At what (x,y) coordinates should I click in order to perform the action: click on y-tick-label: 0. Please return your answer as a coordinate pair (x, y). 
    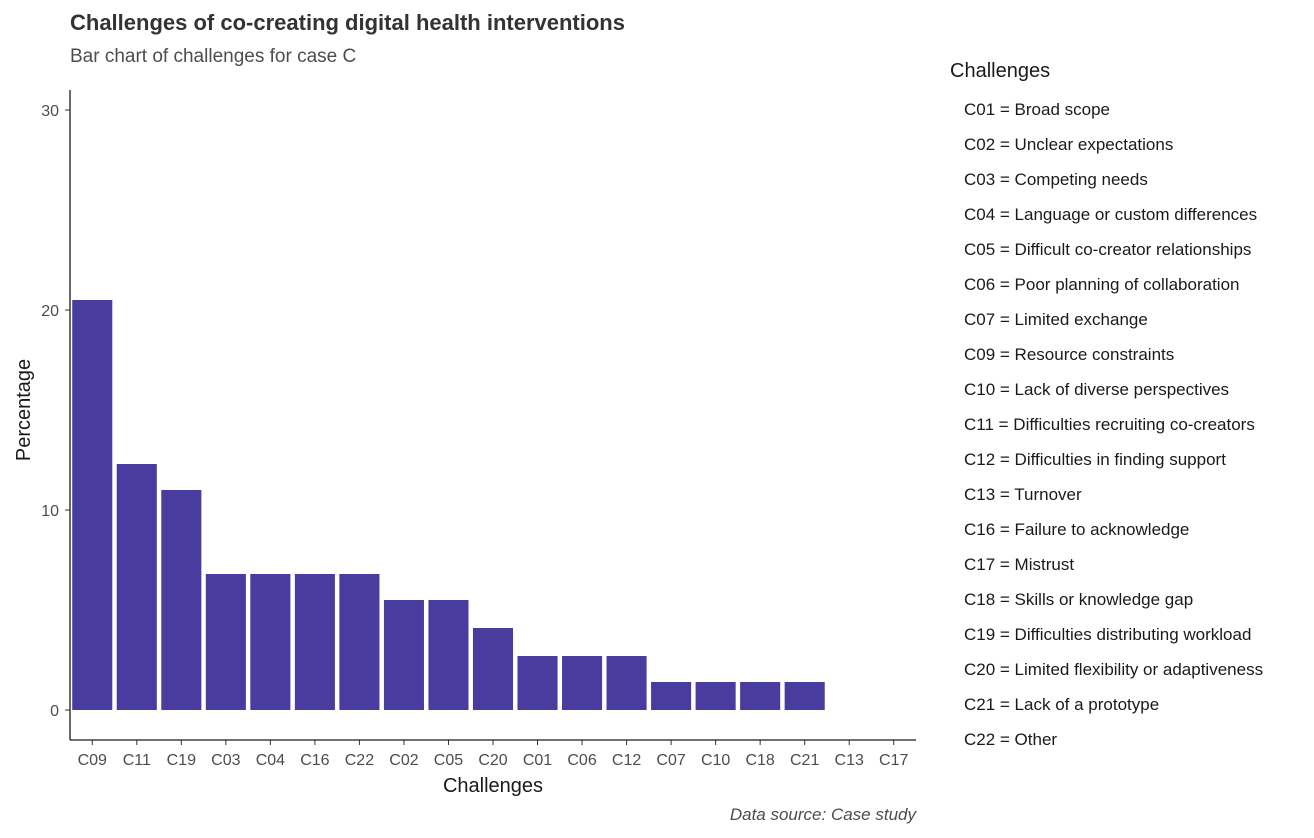
    Looking at the image, I should click on (54, 711).